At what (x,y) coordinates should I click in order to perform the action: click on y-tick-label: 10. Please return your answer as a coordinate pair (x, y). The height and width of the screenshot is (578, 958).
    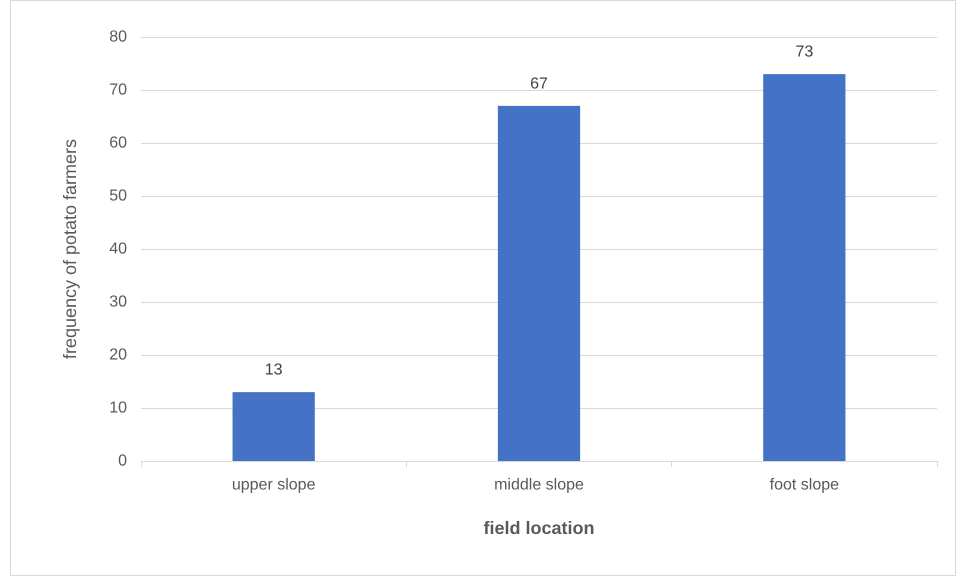
    Looking at the image, I should click on (118, 408).